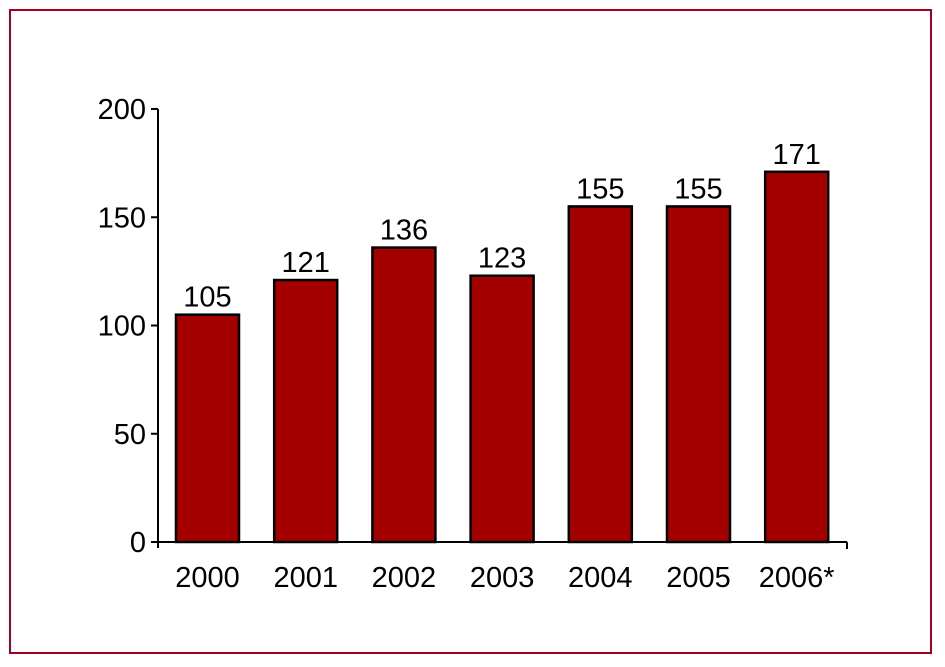 The image size is (945, 667). Describe the element at coordinates (305, 578) in the screenshot. I see `x-tick-label: 2001` at that location.